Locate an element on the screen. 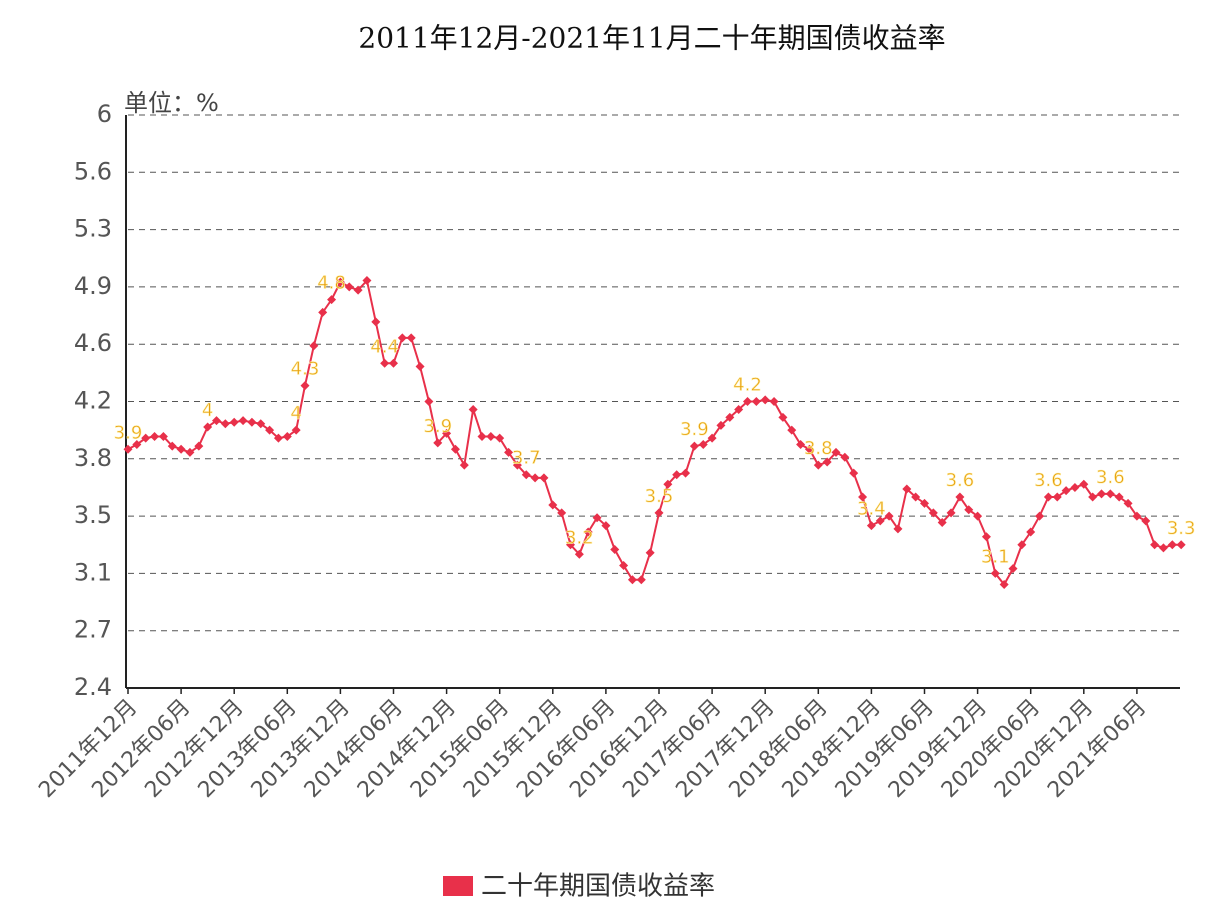 Image resolution: width=1222 pixels, height=908 pixels. y-tick-label: 3.8 is located at coordinates (93, 458).